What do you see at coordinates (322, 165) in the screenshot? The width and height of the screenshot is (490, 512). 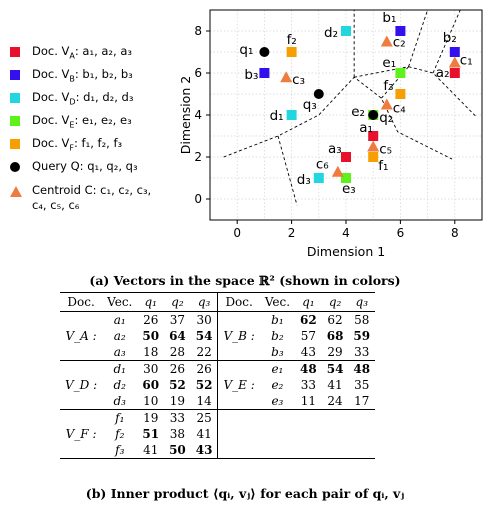 I see `point-label: c₆` at bounding box center [322, 165].